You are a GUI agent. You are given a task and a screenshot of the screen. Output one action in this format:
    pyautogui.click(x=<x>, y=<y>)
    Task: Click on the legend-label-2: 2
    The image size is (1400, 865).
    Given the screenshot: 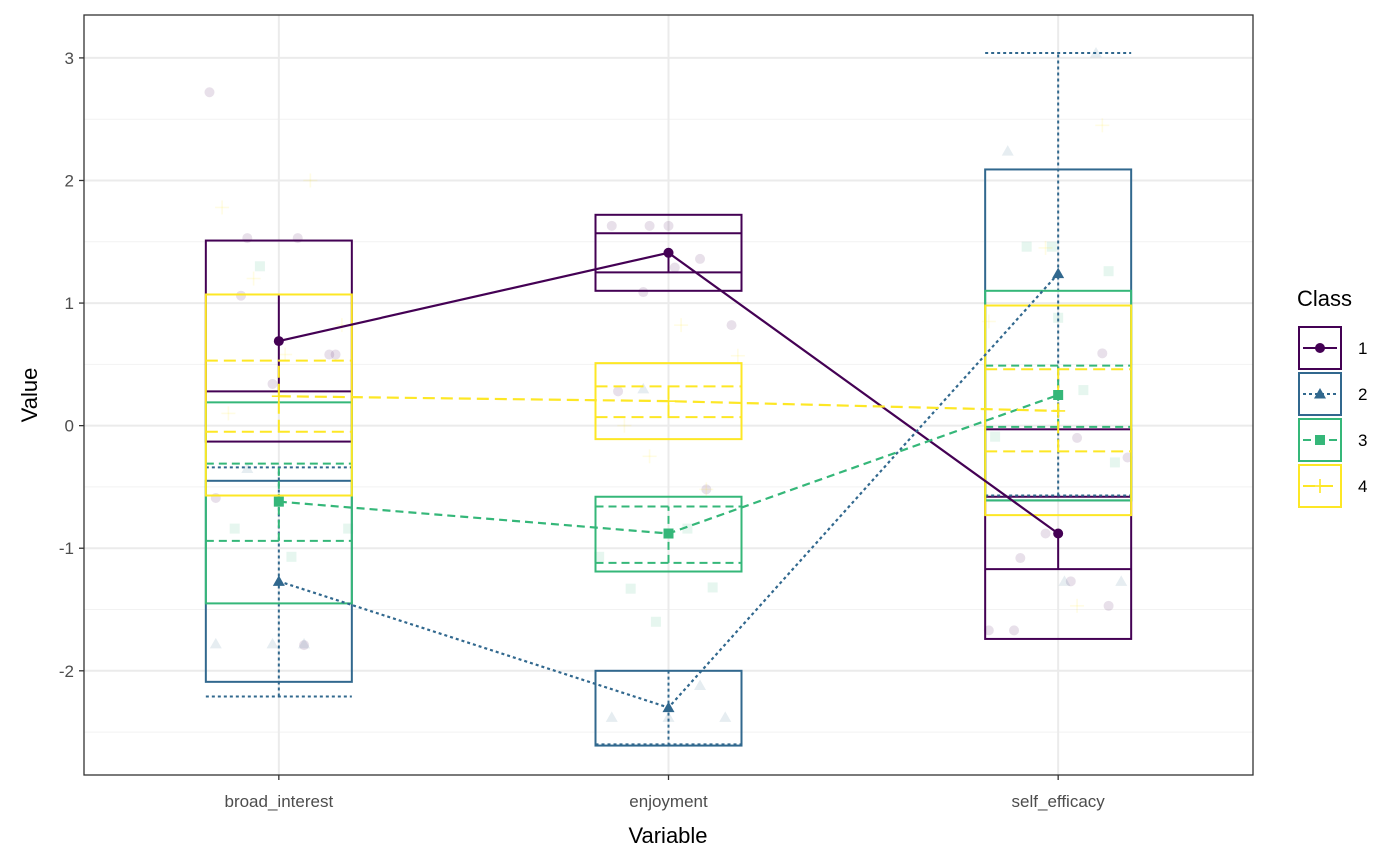 What is the action you would take?
    pyautogui.click(x=1362, y=394)
    